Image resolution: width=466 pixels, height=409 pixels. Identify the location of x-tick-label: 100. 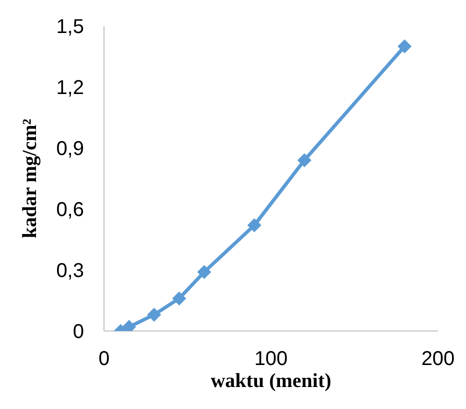
(271, 359).